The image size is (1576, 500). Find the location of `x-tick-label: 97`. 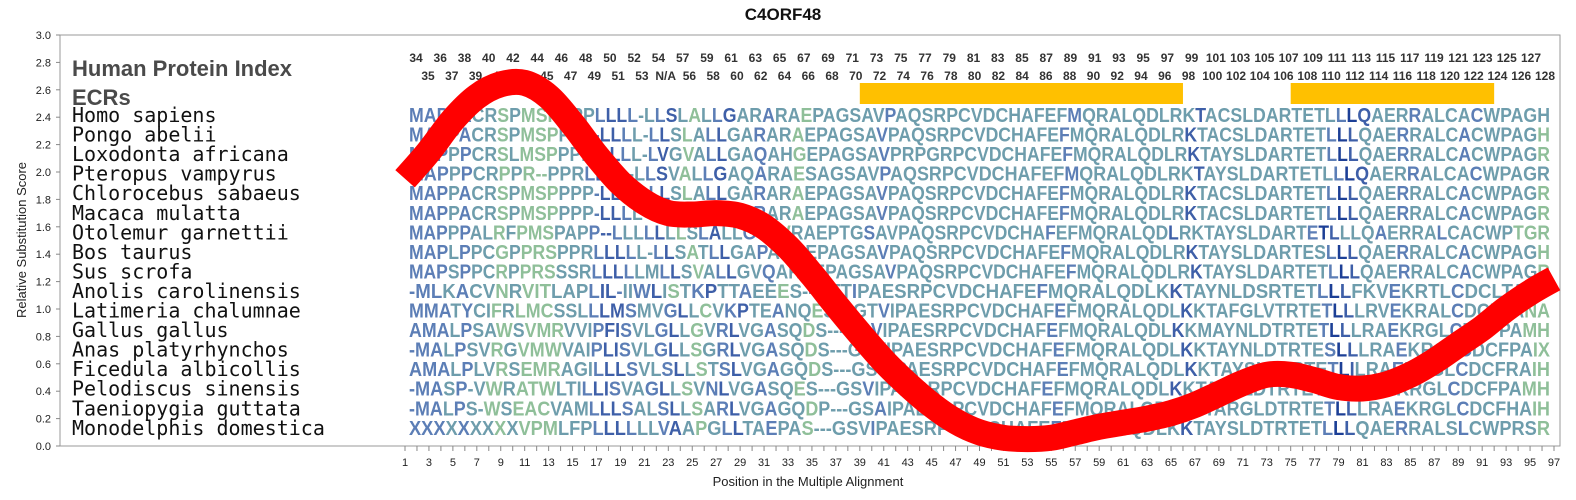

x-tick-label: 97 is located at coordinates (1554, 463).